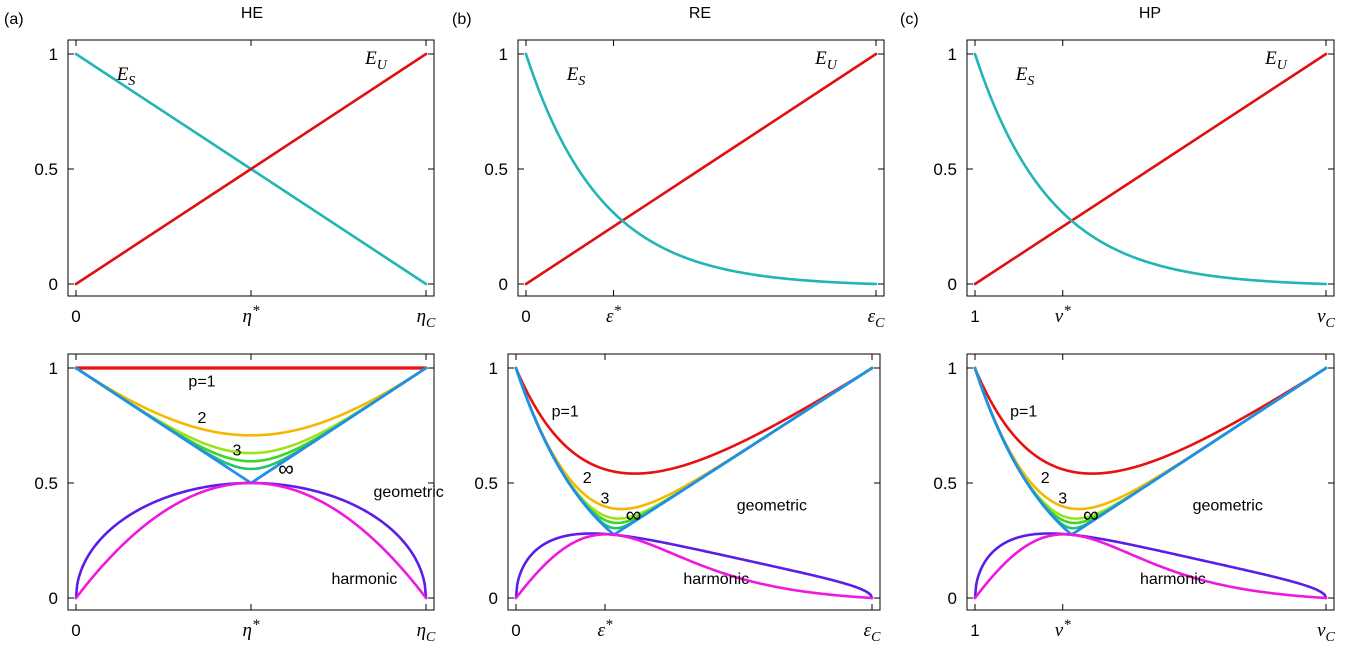  Describe the element at coordinates (14, 19) in the screenshot. I see `panel-letter-a: (a)` at that location.